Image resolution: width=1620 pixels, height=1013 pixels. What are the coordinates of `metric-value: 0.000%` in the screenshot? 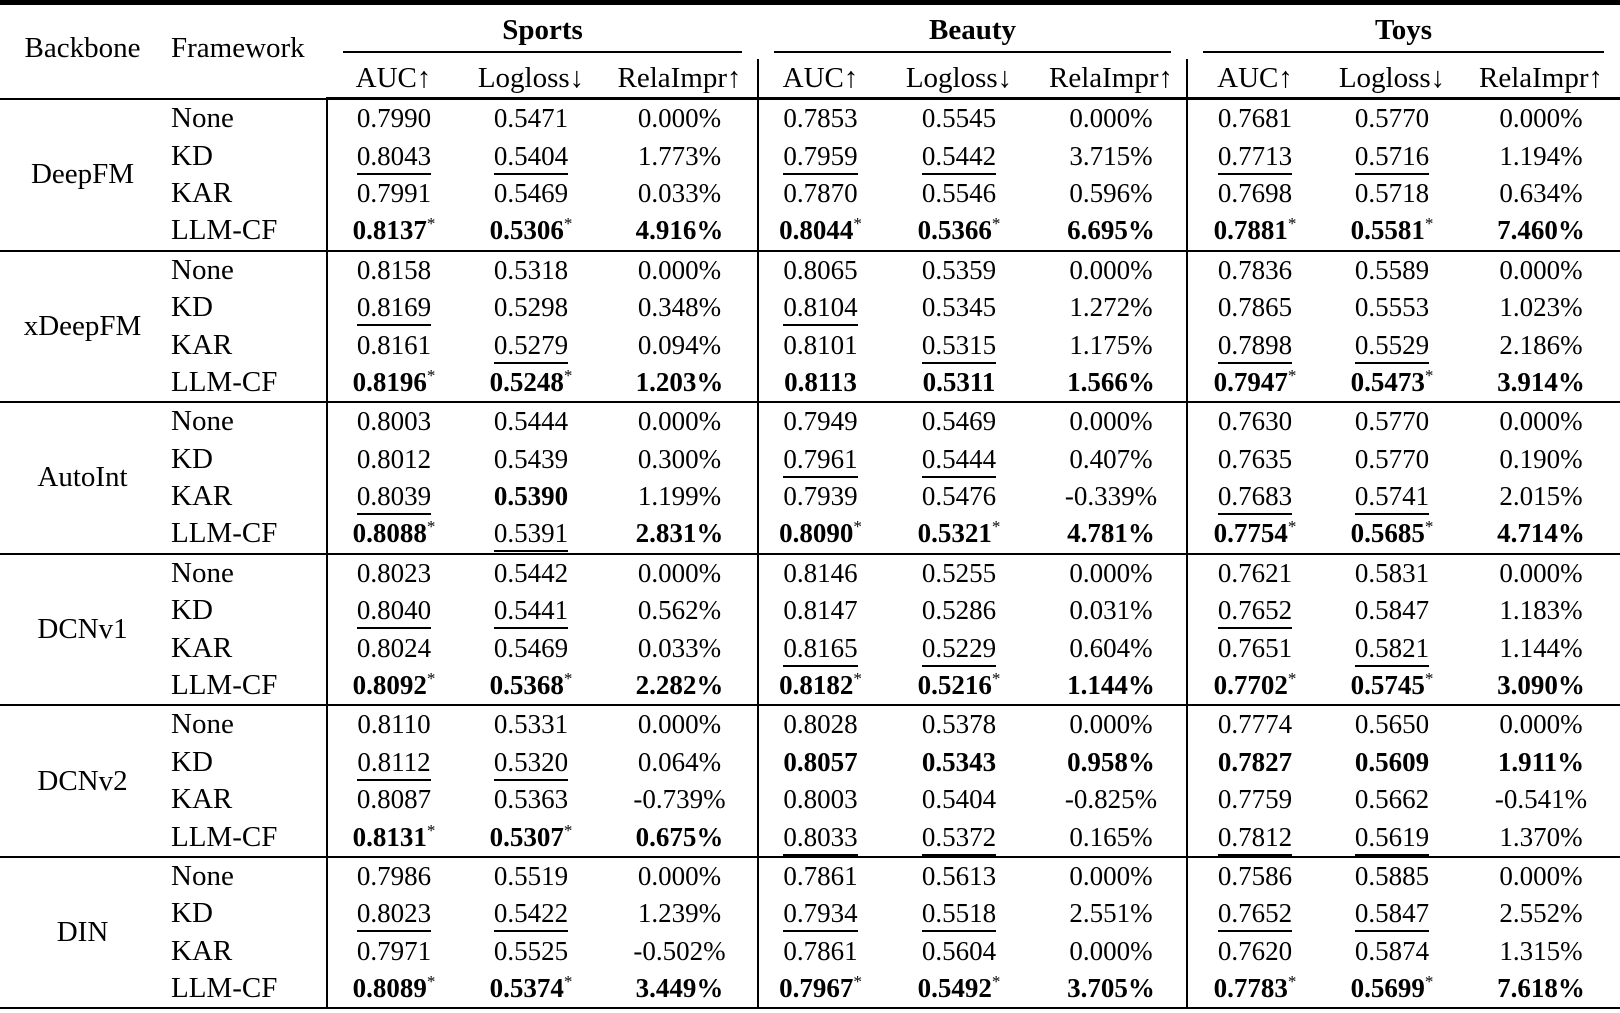 It's located at (1541, 421).